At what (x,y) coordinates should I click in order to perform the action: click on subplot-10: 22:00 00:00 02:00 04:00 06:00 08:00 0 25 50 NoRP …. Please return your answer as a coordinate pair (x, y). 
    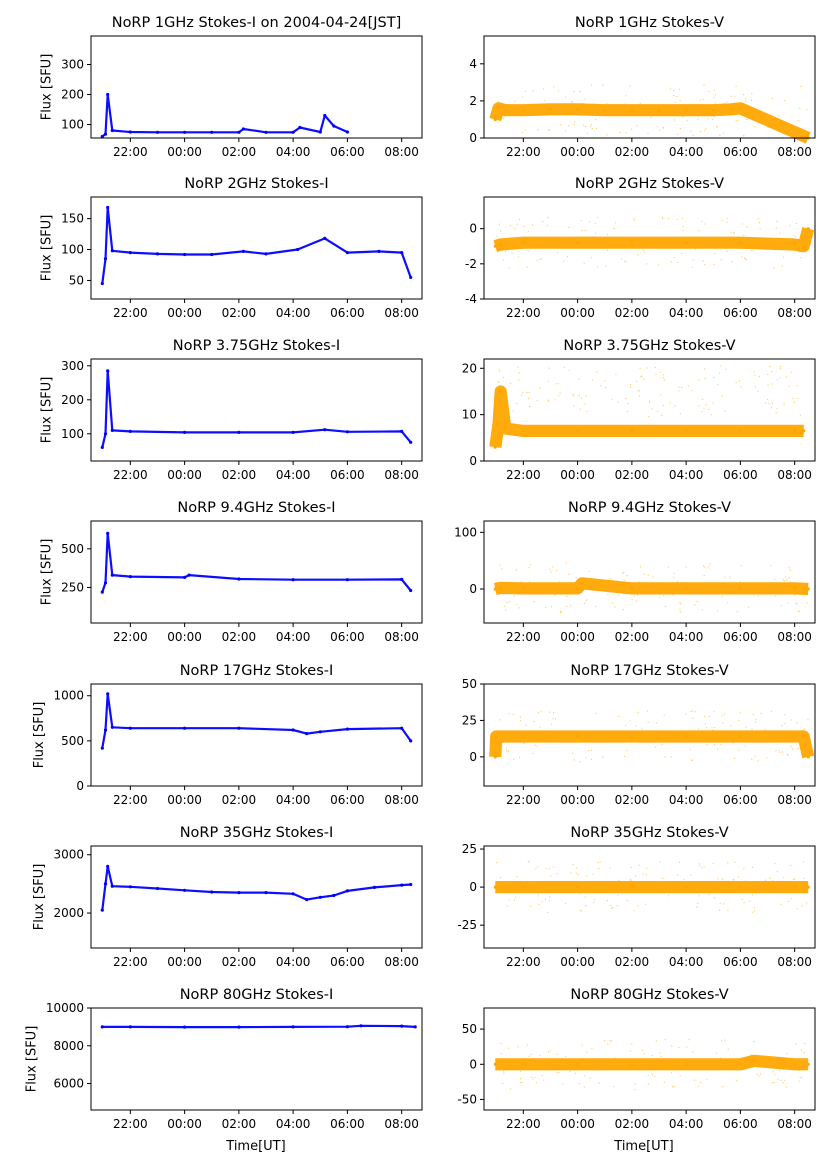
    Looking at the image, I should click on (639, 735).